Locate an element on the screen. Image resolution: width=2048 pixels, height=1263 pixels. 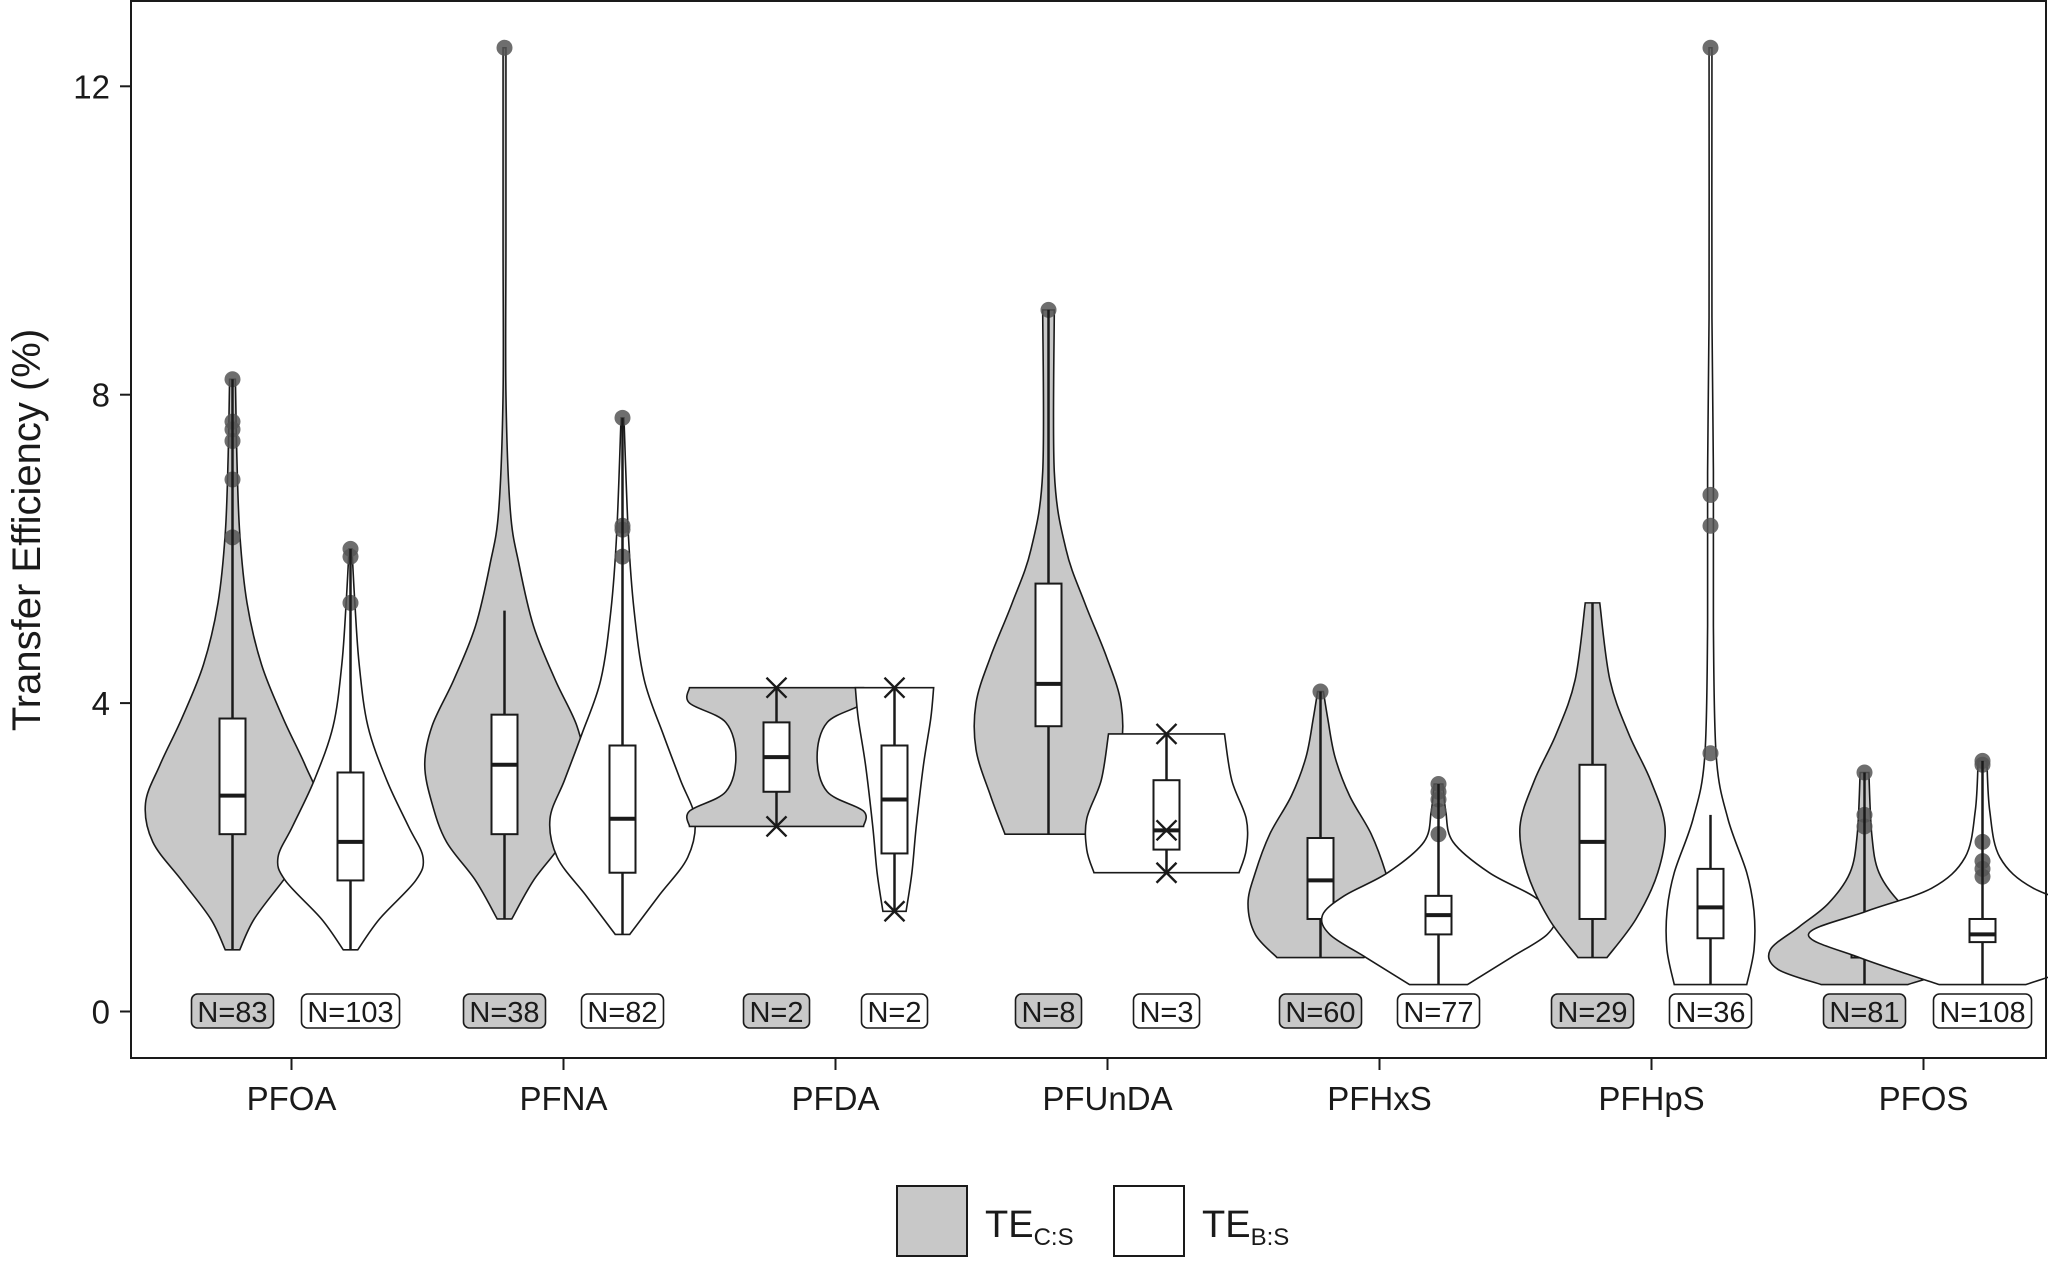
violin-group-pfunda-tecs: N=8 is located at coordinates (1048, 665).